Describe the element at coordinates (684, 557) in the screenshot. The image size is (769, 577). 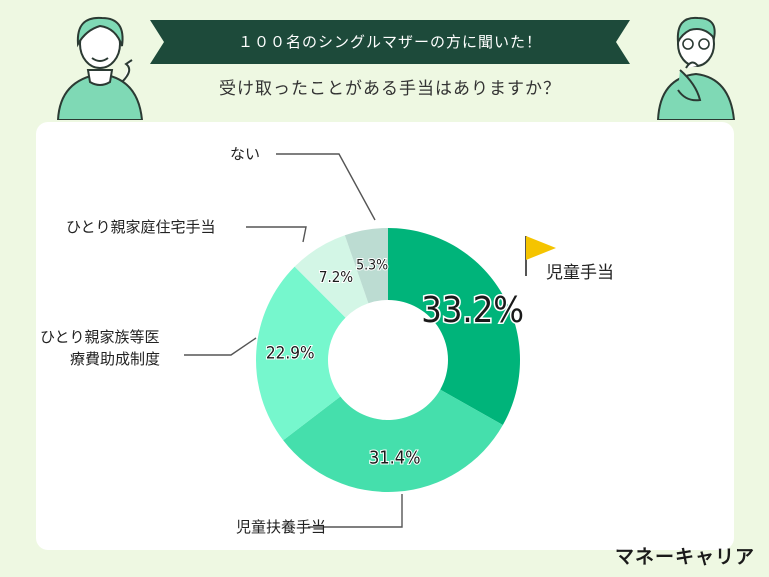
I see `brand-logo: マネーキャリア` at that location.